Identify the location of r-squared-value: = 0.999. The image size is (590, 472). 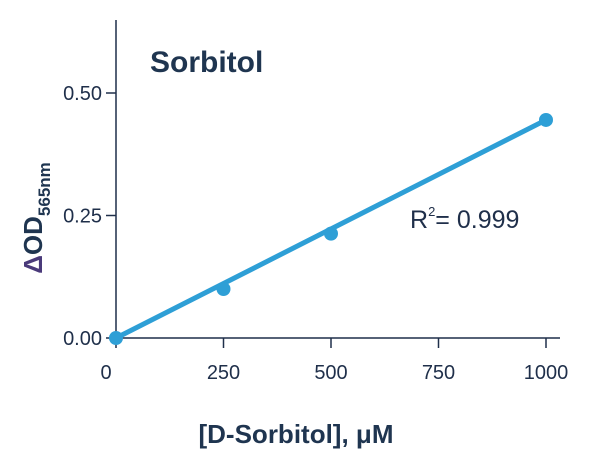
(477, 220).